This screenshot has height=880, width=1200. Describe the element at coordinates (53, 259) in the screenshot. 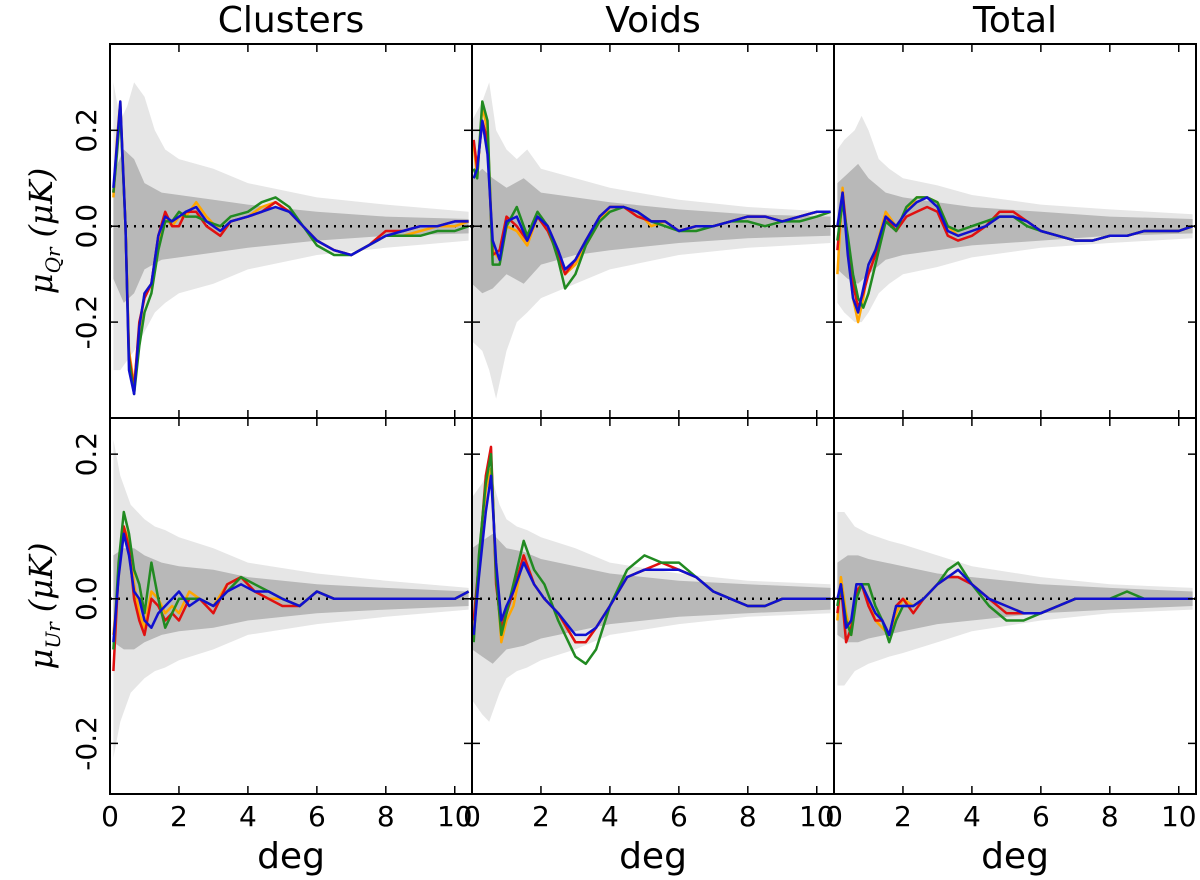

I see `y-axis-label-subscript: Qr` at that location.